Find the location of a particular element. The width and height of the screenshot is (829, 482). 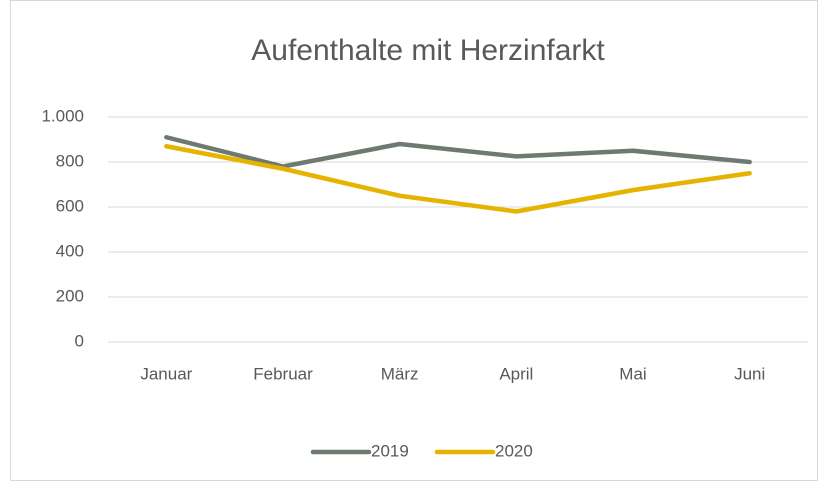

y-tick-label: 1.000 is located at coordinates (62, 115).